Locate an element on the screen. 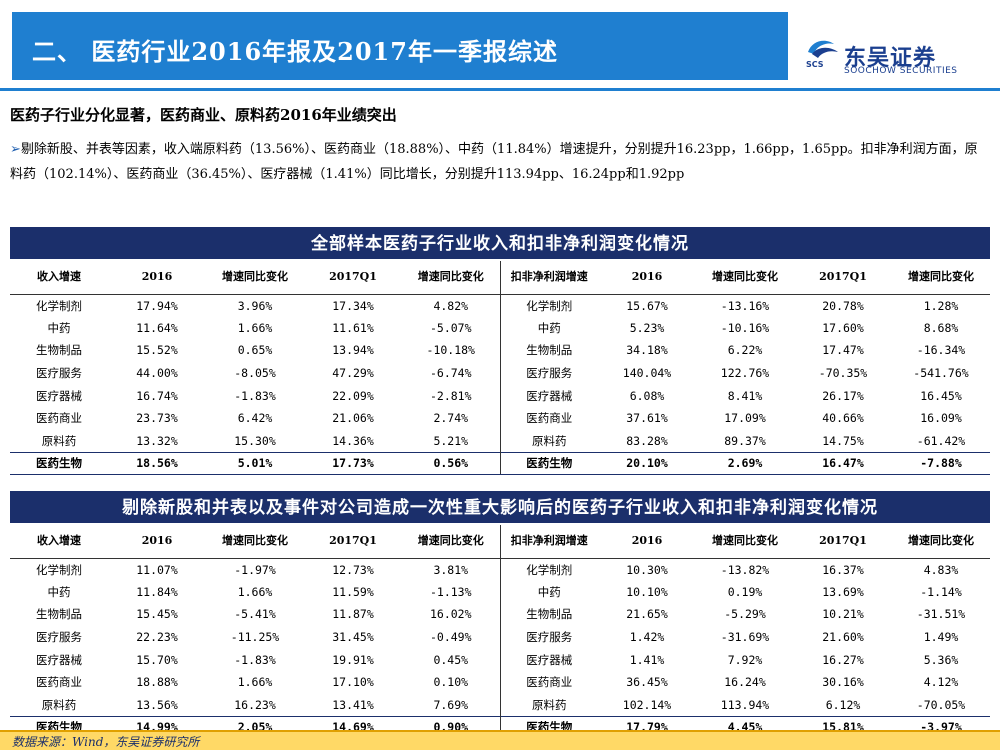  table-cell: 11.61% is located at coordinates (353, 327).